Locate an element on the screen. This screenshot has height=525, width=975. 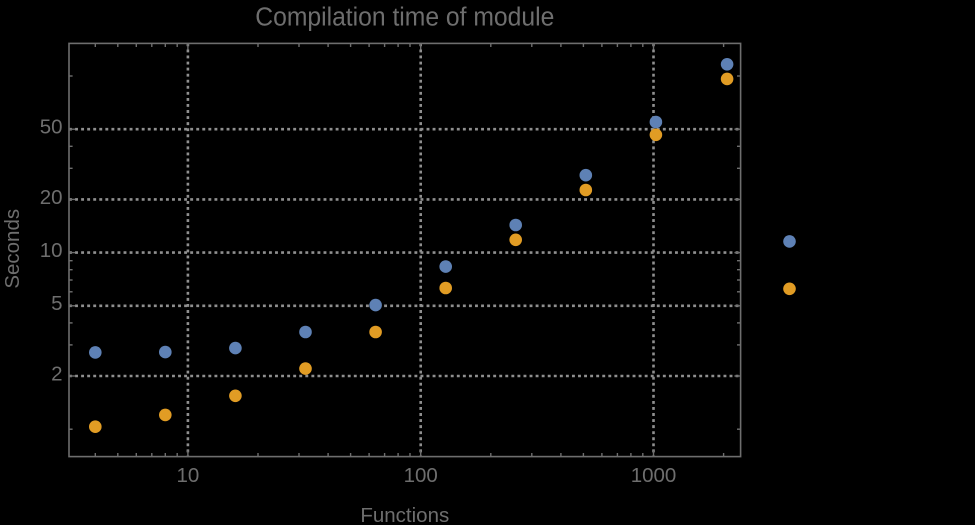
svg-text: Compilation time of module is located at coordinates (404, 16).